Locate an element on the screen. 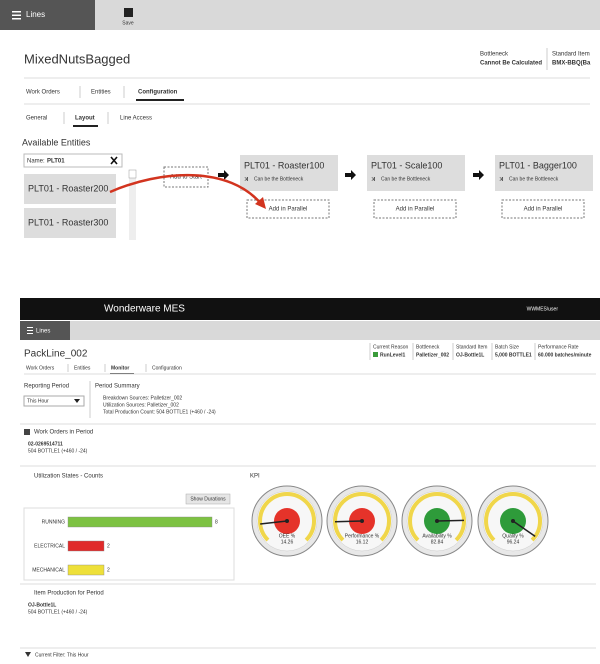  save-label: Save is located at coordinates (128, 23).